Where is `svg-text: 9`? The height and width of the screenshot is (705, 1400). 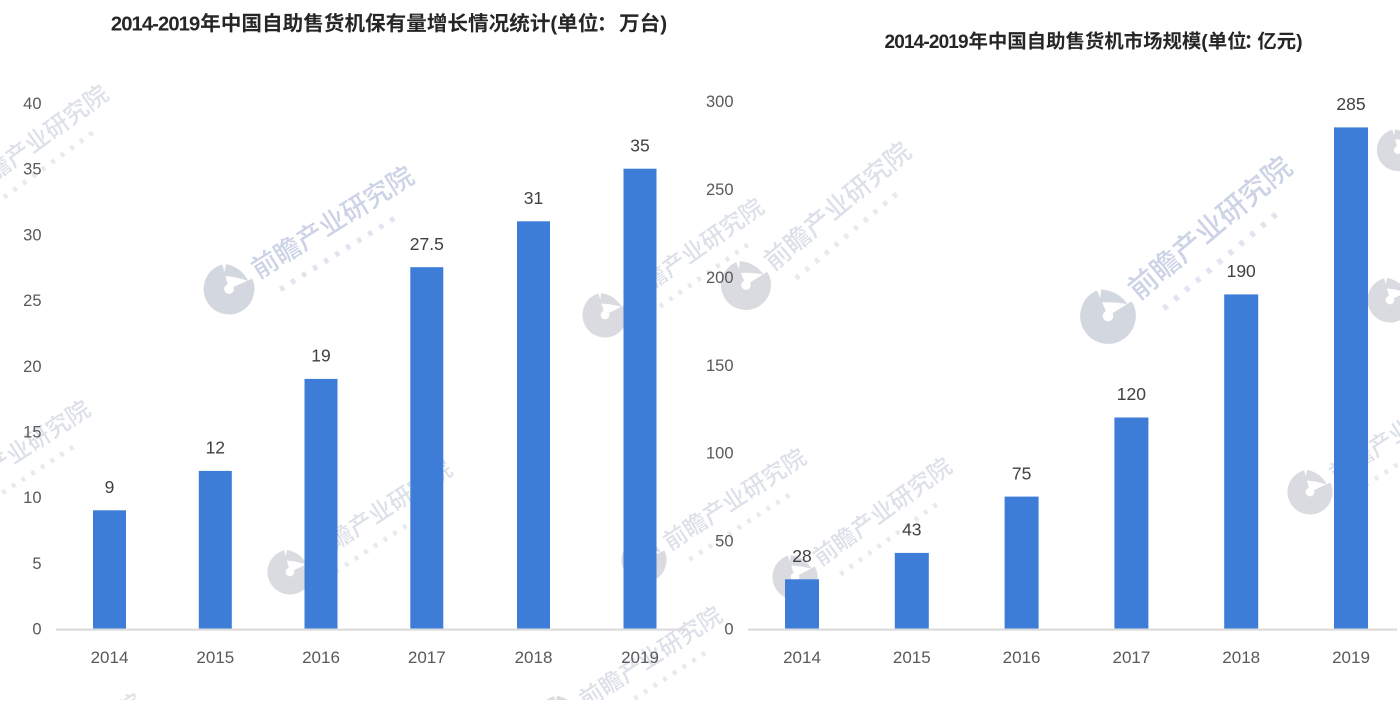
svg-text: 9 is located at coordinates (110, 487).